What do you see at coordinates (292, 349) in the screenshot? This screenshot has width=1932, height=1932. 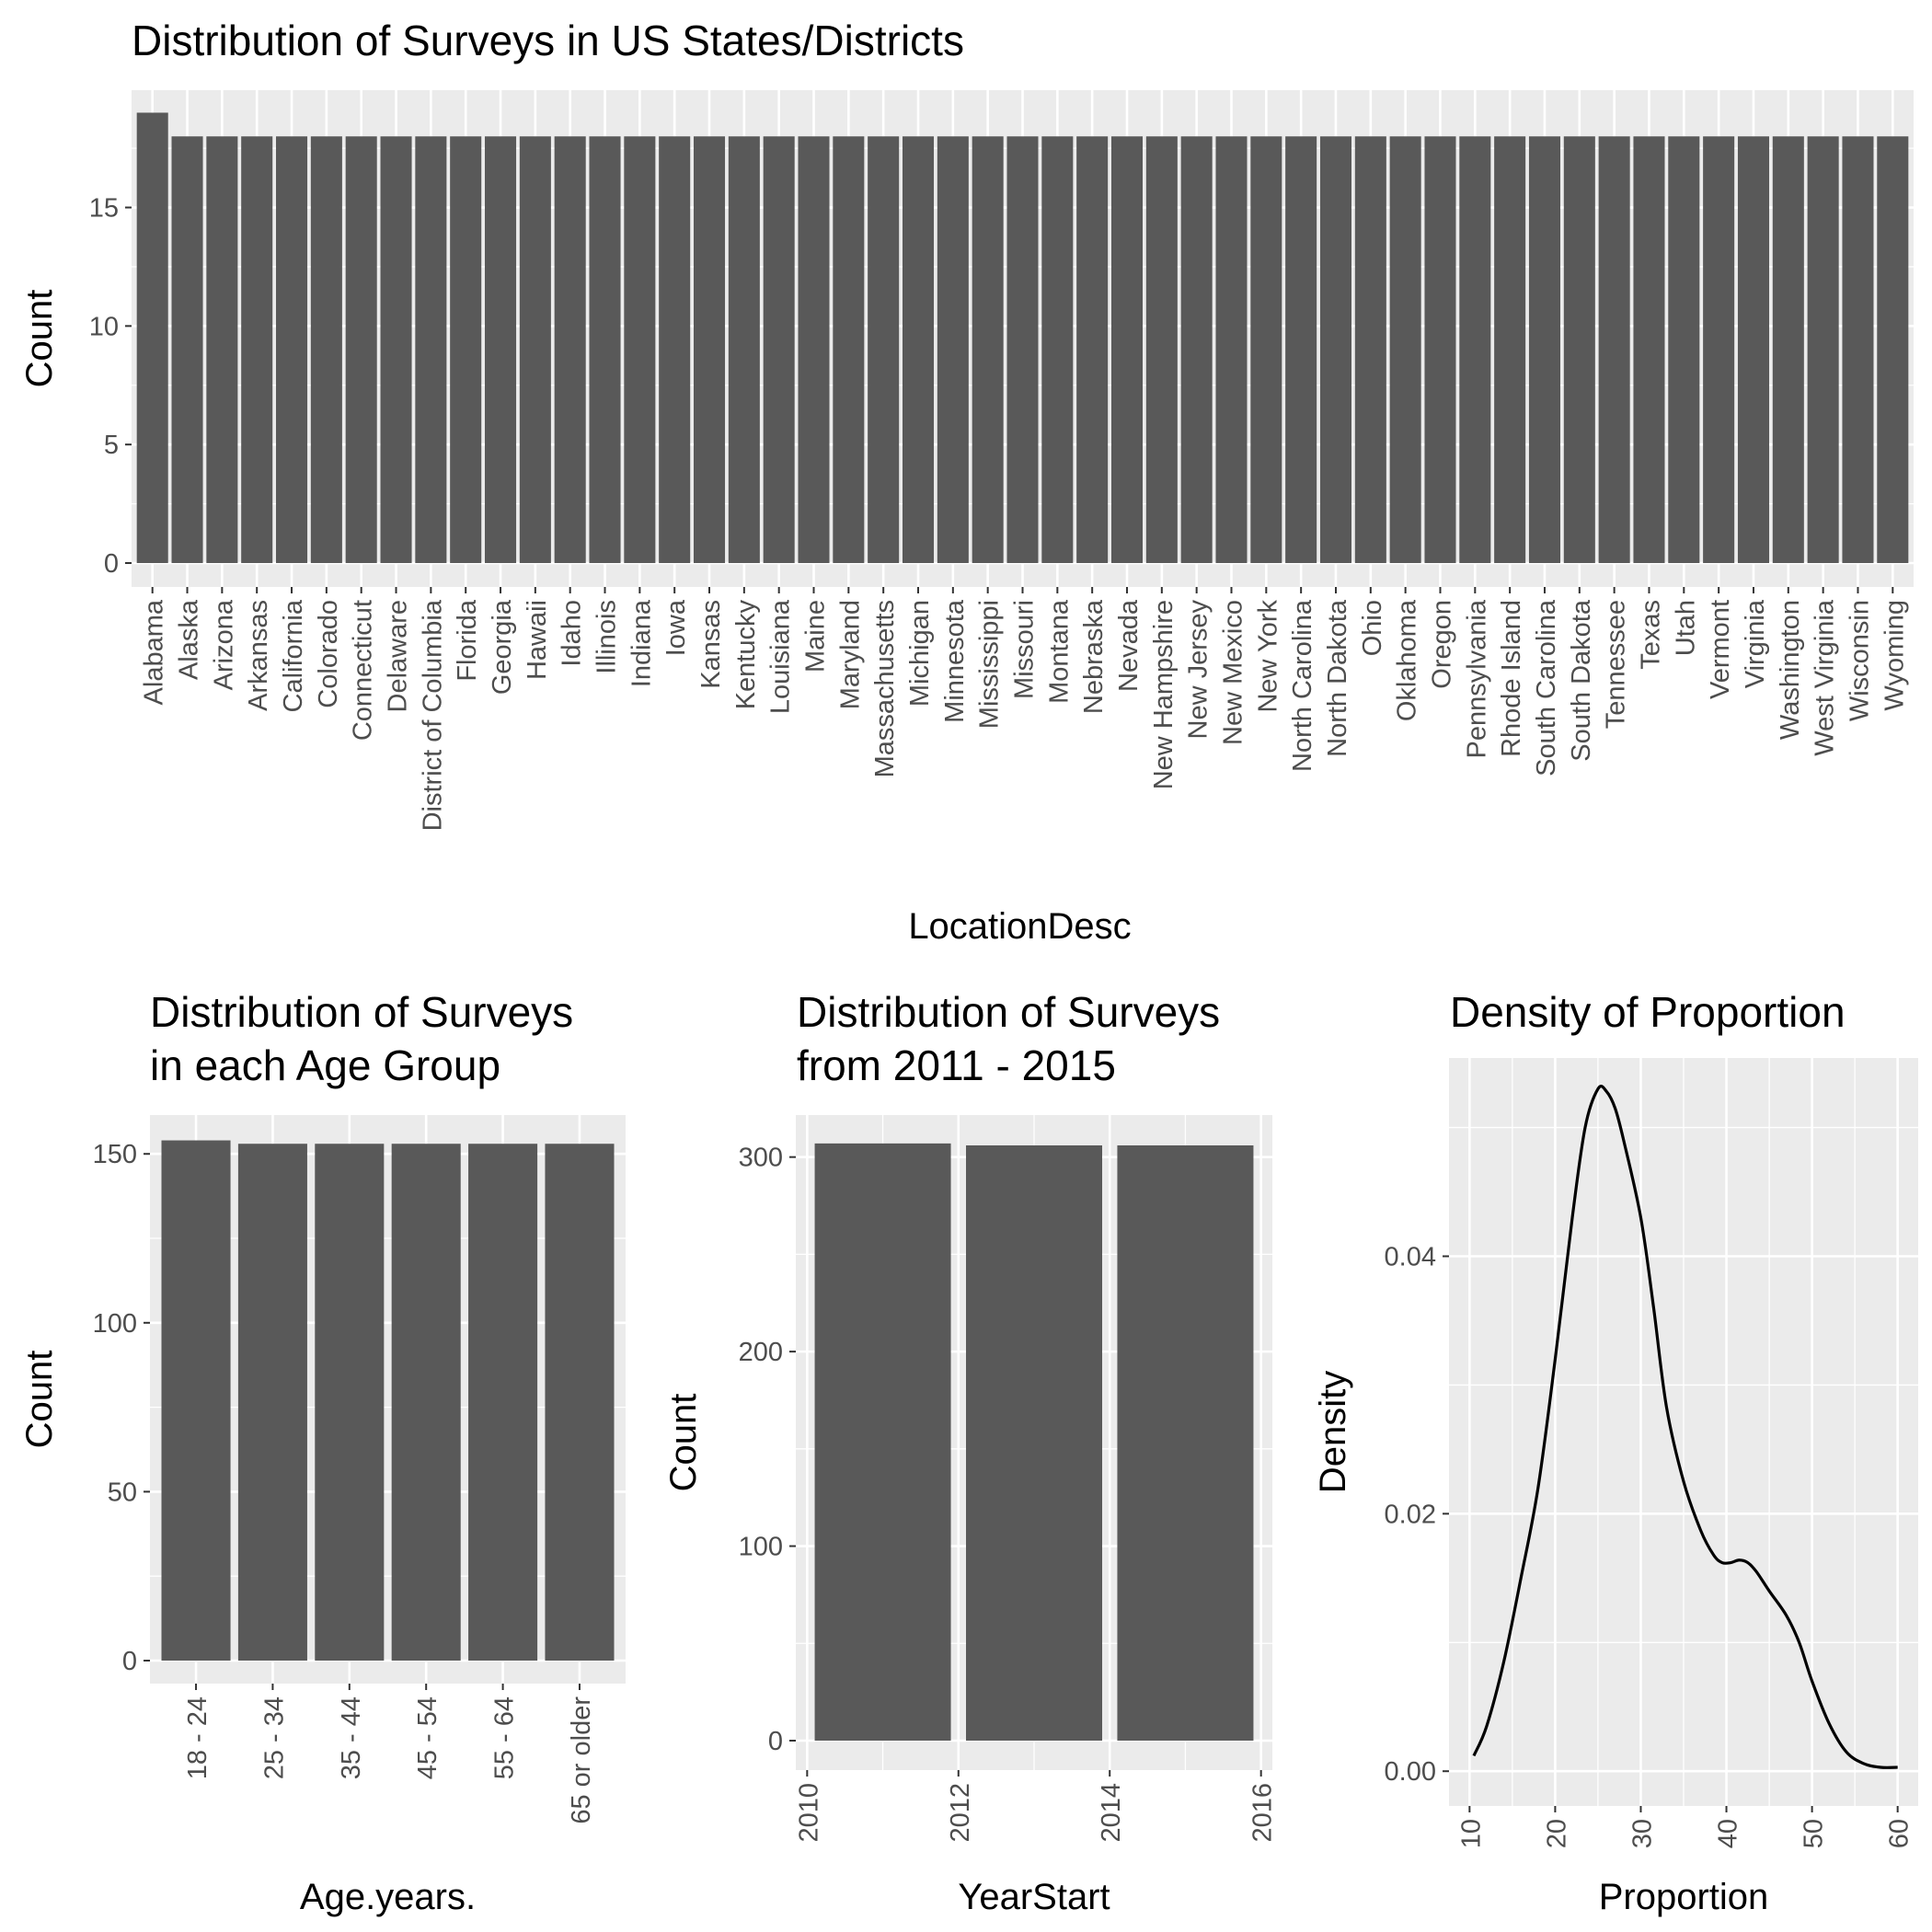 I see `bar-california` at bounding box center [292, 349].